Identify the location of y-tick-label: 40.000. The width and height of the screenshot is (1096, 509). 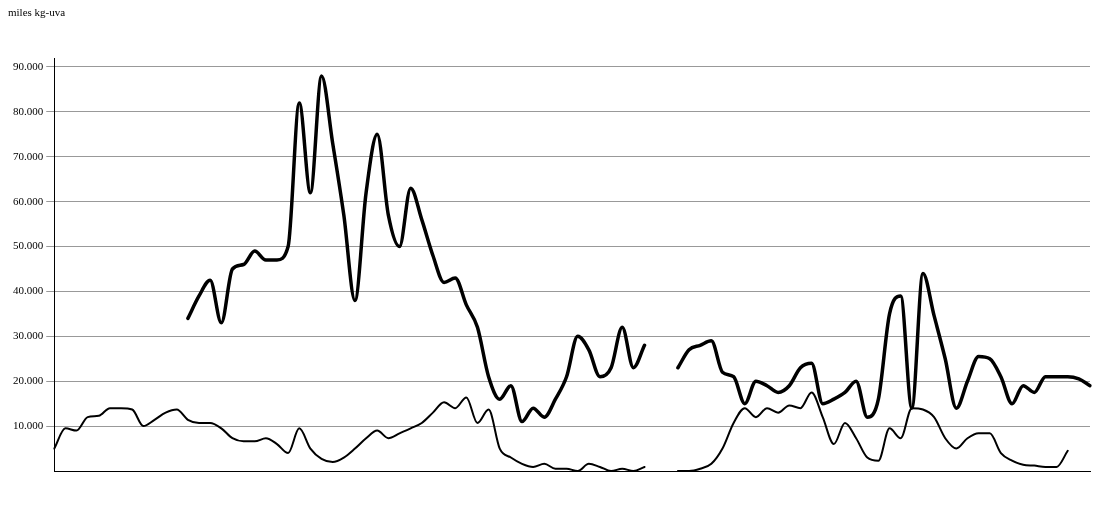
(28, 290).